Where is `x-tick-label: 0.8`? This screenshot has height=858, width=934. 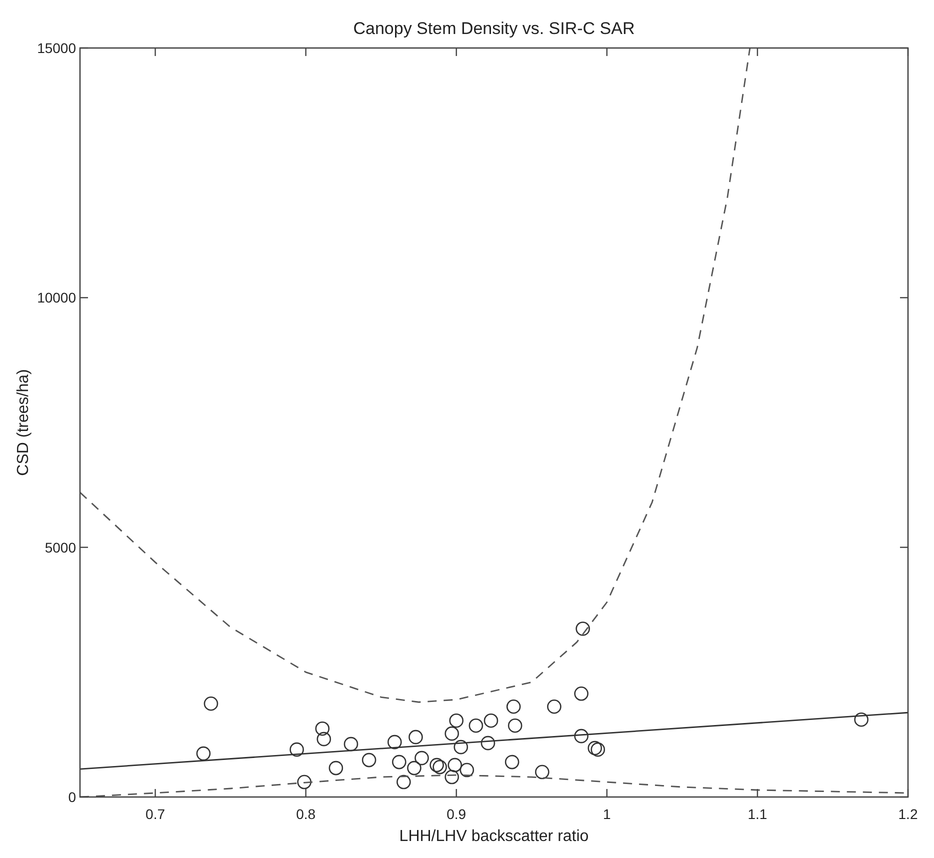 x-tick-label: 0.8 is located at coordinates (306, 814).